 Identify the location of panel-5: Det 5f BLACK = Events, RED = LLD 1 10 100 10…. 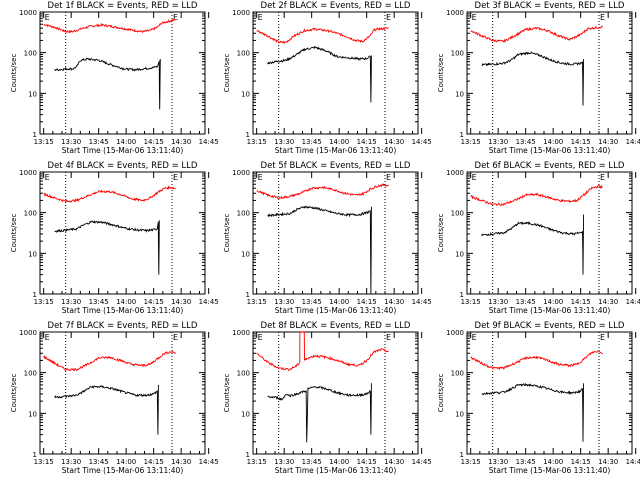
(327, 238).